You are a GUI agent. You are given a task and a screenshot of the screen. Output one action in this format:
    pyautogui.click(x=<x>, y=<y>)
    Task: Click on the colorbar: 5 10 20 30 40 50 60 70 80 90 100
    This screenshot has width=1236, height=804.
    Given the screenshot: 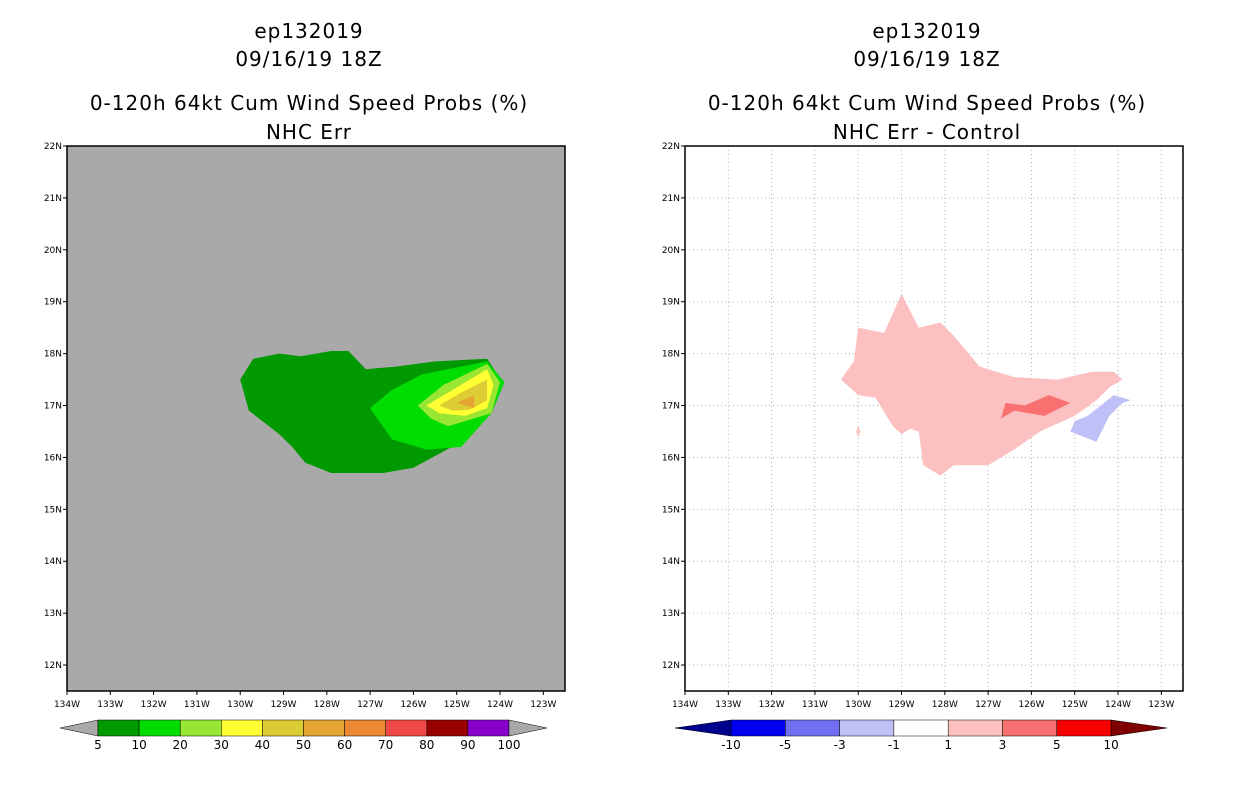 What is the action you would take?
    pyautogui.click(x=303, y=735)
    